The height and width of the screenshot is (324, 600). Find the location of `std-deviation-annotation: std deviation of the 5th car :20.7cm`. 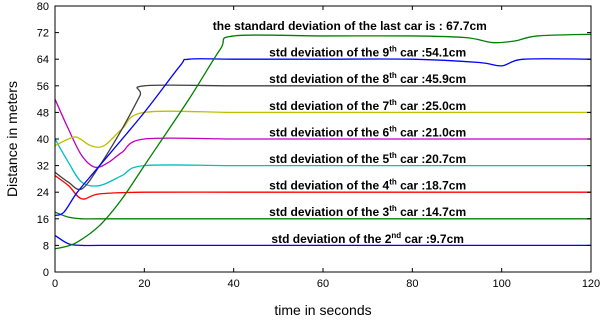

std-deviation-annotation: std deviation of the 5th car :20.7cm is located at coordinates (367, 158).